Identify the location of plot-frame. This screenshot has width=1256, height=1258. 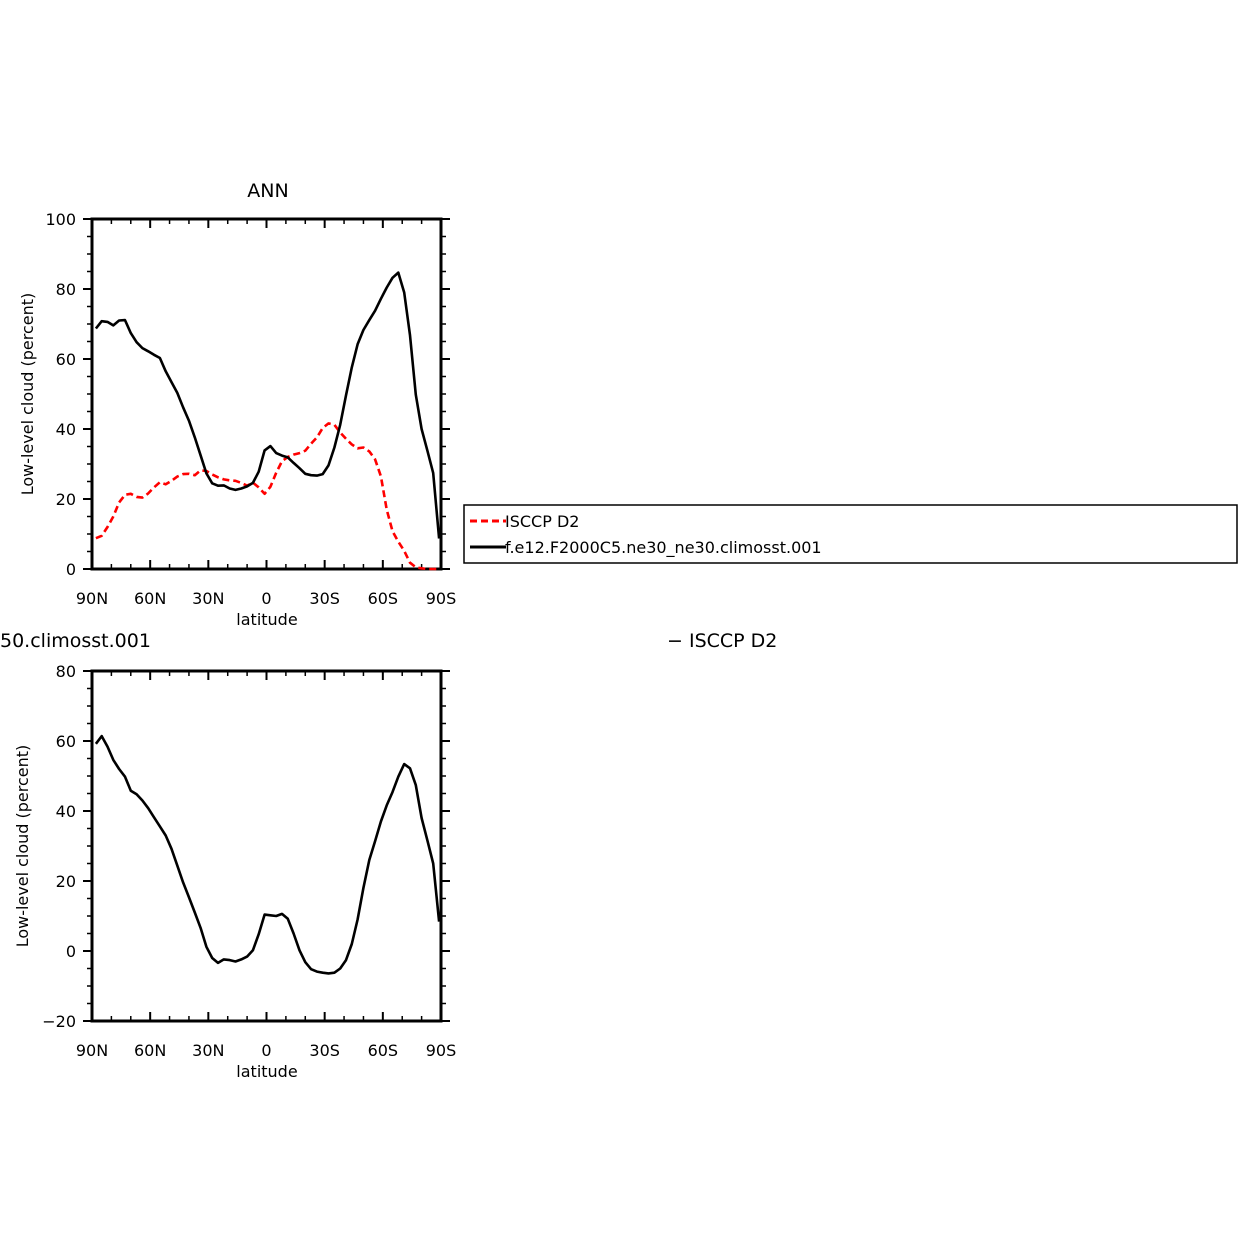
(266, 846).